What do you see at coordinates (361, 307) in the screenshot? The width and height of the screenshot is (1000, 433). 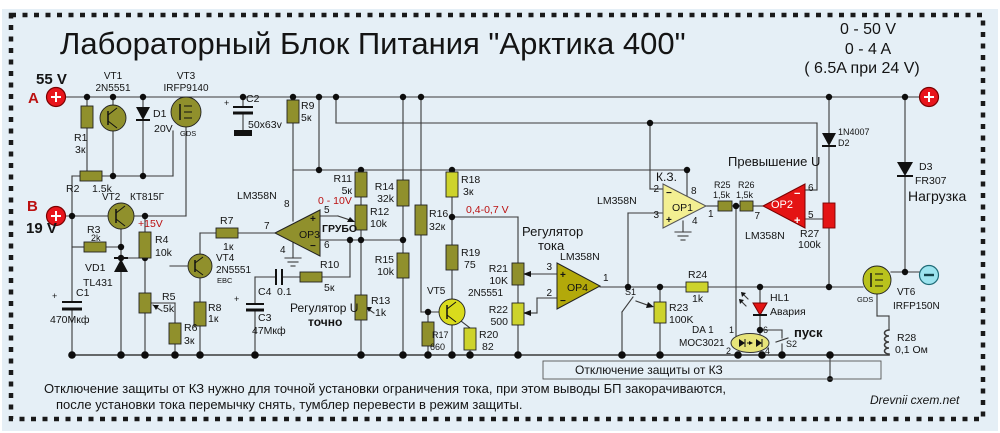 I see `r13-resistor` at bounding box center [361, 307].